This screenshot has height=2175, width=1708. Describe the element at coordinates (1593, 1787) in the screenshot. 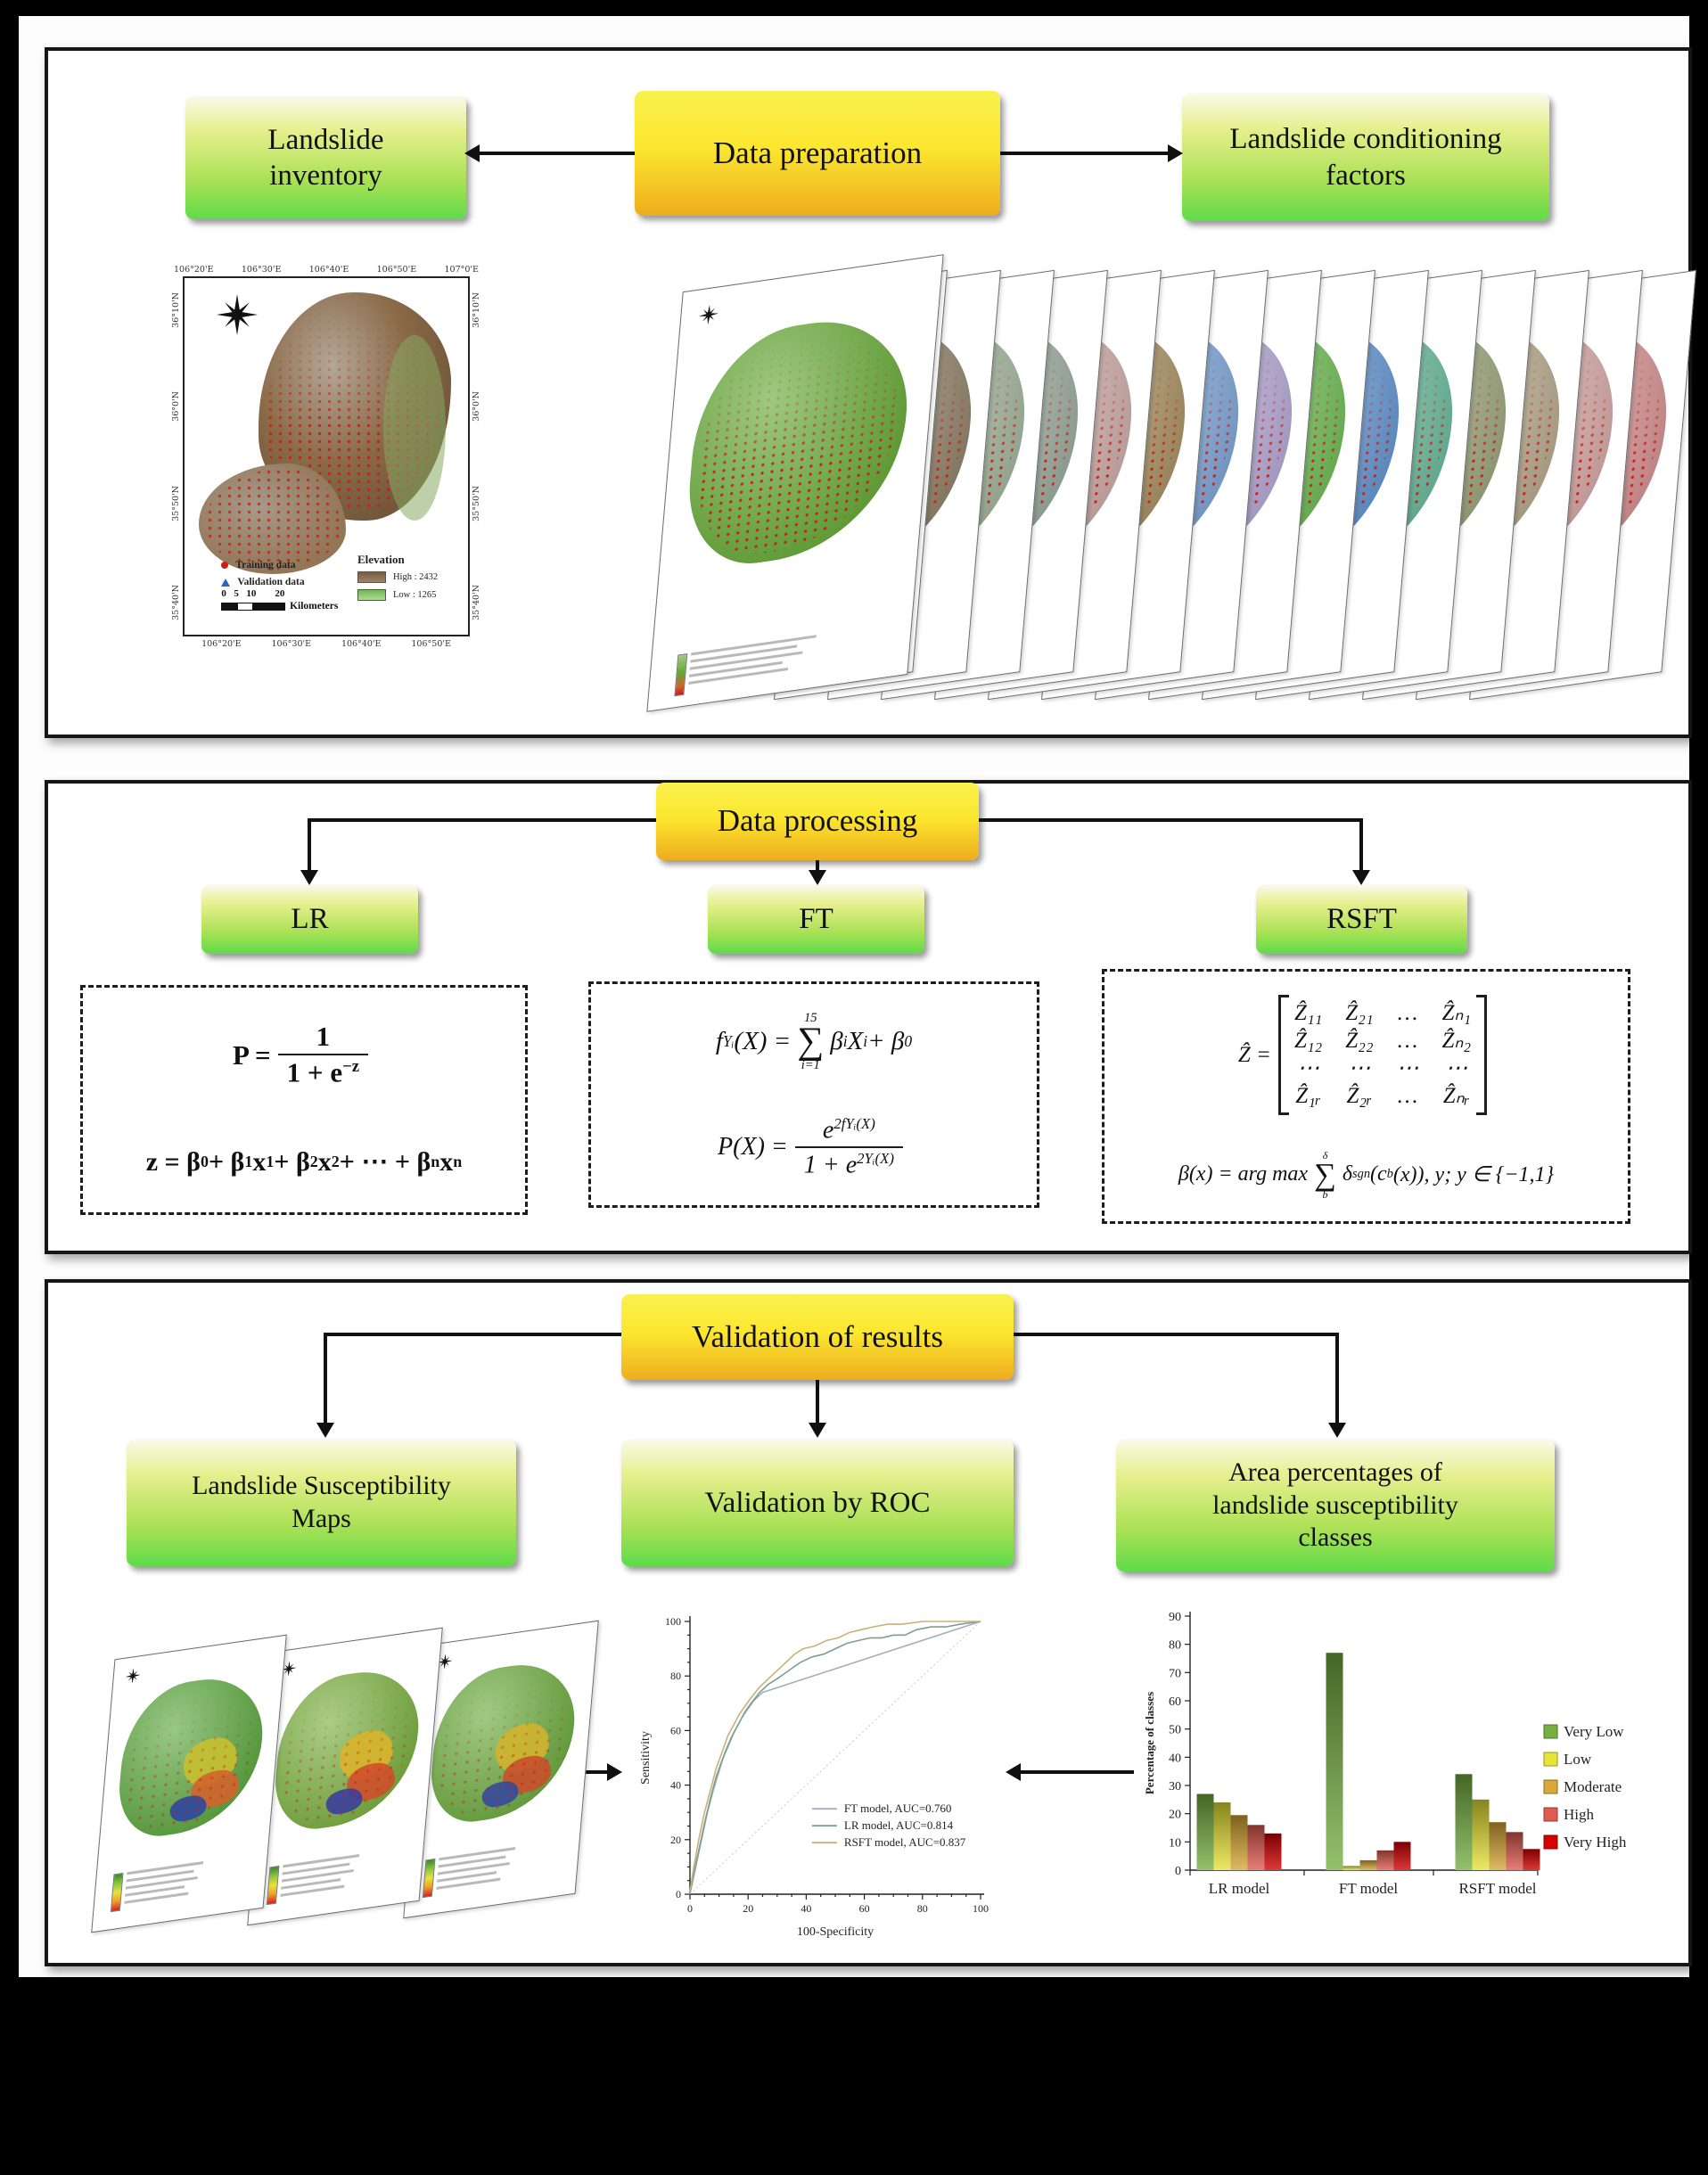

I see `svg-text: Moderate` at that location.